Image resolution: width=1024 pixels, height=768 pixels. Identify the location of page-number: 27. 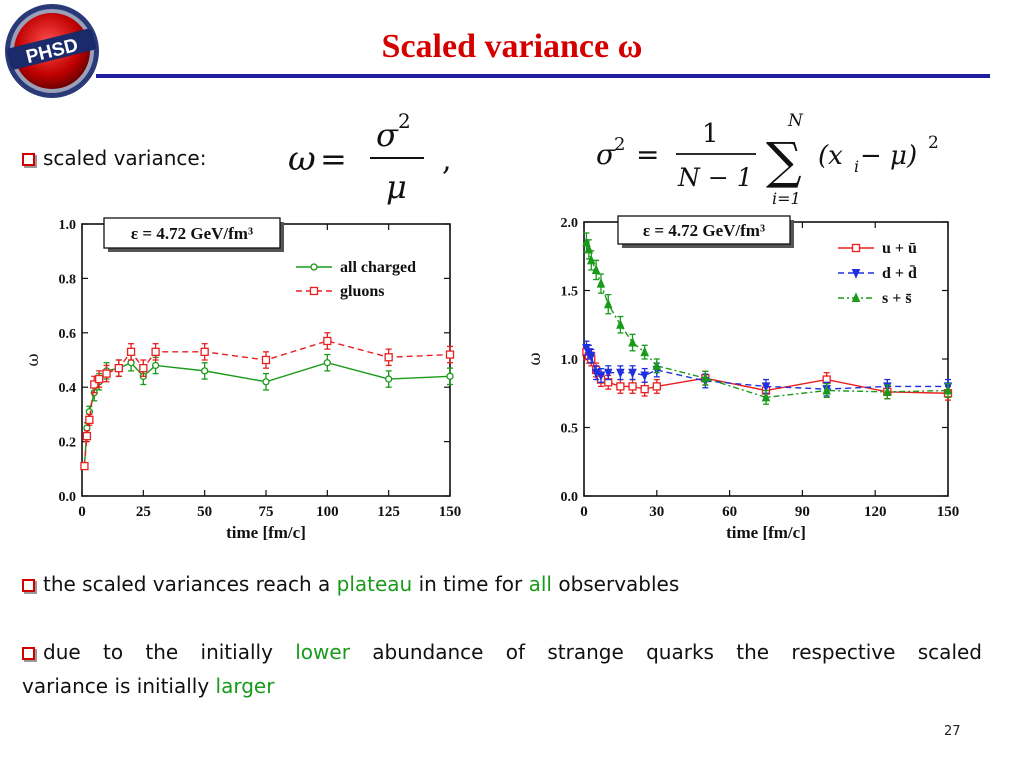
(952, 731).